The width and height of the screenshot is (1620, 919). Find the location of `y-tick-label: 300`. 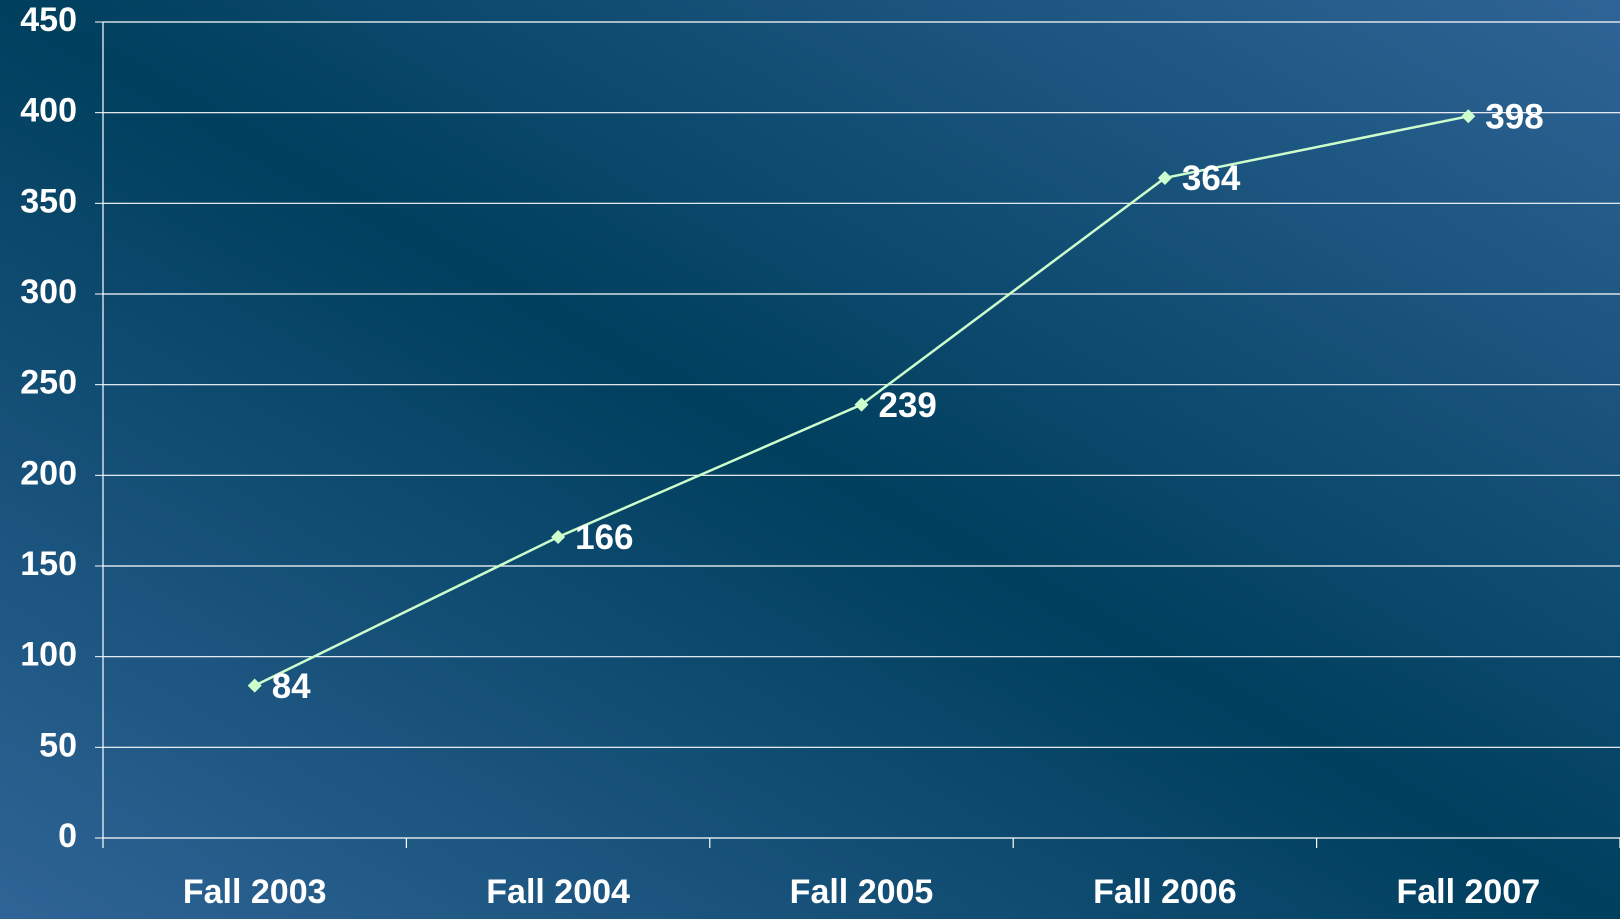

y-tick-label: 300 is located at coordinates (48, 292).